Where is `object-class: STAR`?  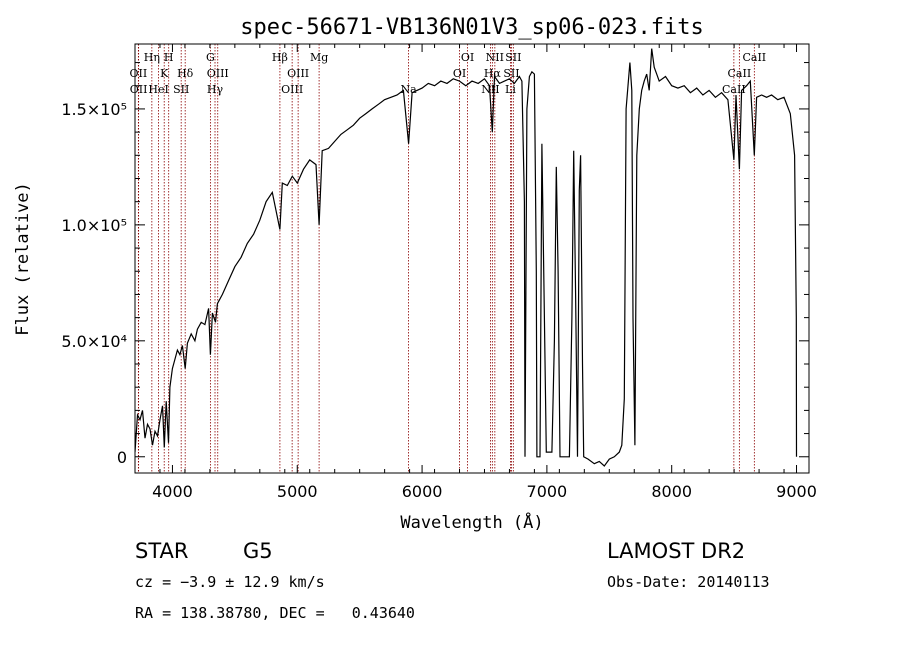 object-class: STAR is located at coordinates (162, 551).